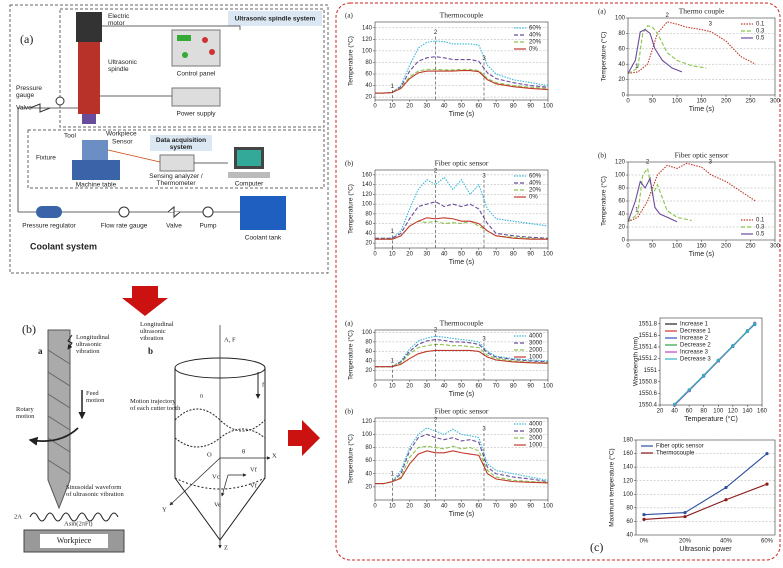  I want to click on label: Vf, so click(254, 485).